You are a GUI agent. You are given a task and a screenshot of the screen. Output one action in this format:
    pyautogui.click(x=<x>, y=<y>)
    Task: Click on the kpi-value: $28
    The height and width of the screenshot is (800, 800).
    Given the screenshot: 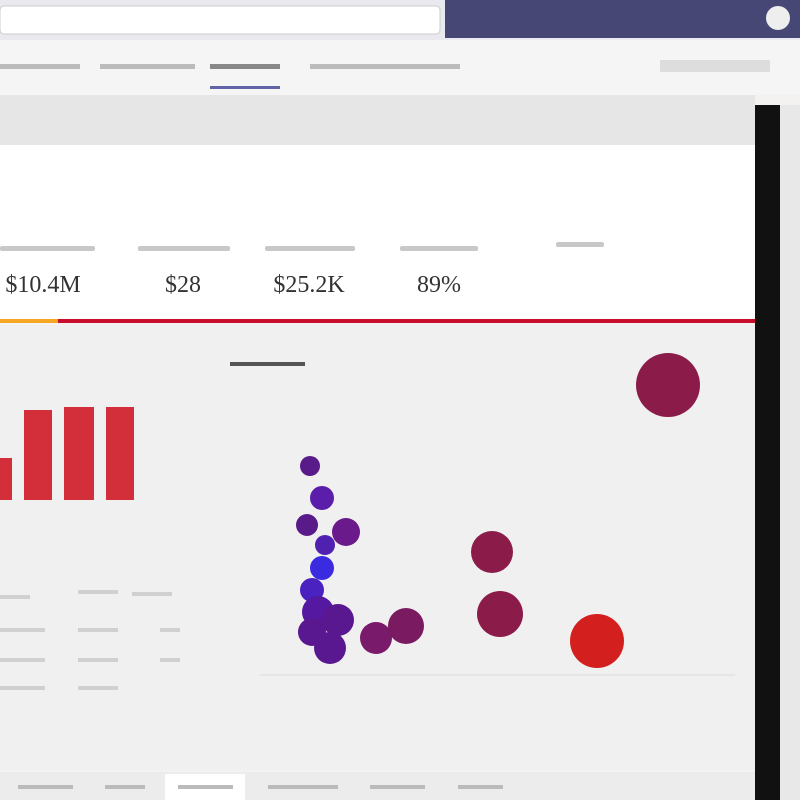 What is the action you would take?
    pyautogui.click(x=183, y=285)
    